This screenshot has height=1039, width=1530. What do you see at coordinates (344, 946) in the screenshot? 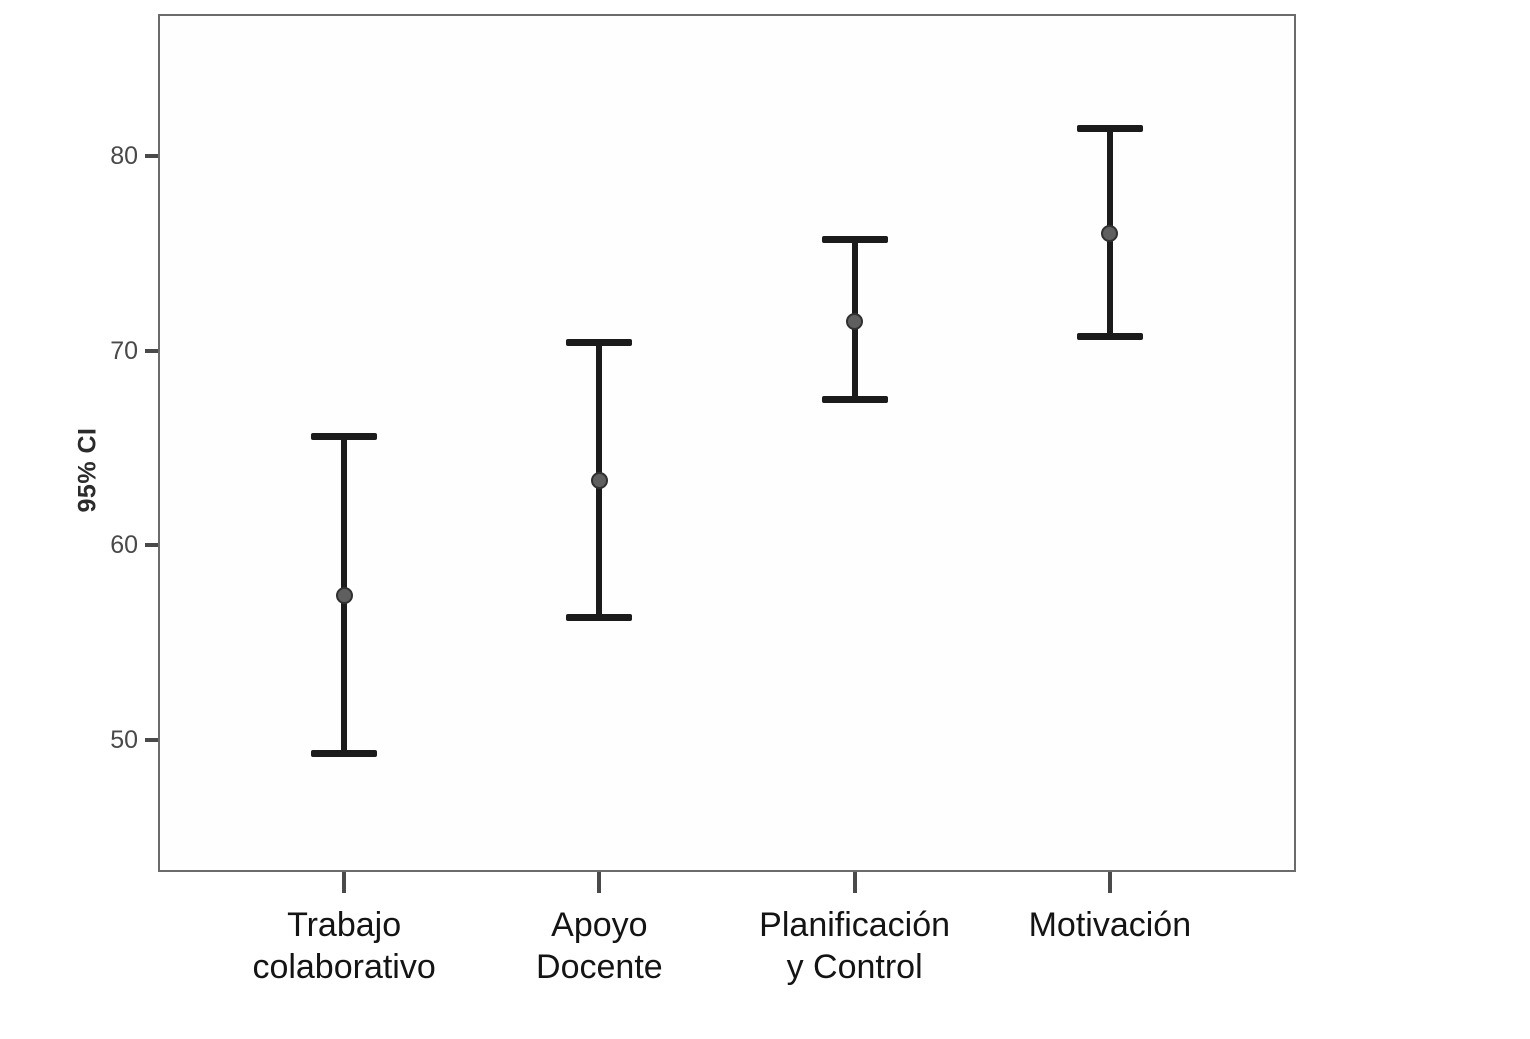
I see `x-tick-label: Trabajo colaborativo` at bounding box center [344, 946].